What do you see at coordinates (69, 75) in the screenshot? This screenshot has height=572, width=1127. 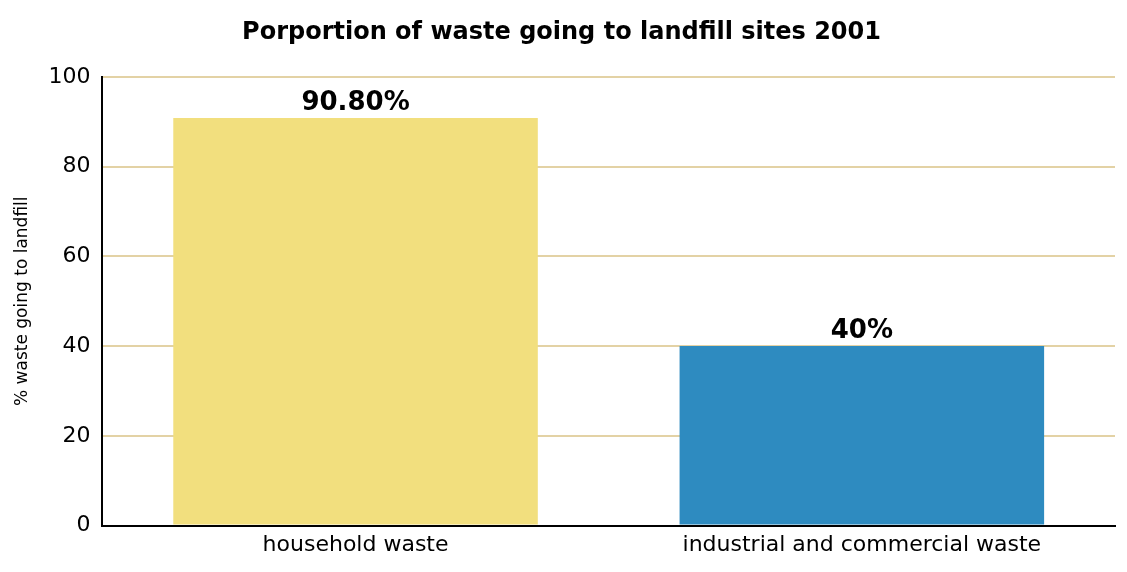 I see `y-tick-label: 100` at bounding box center [69, 75].